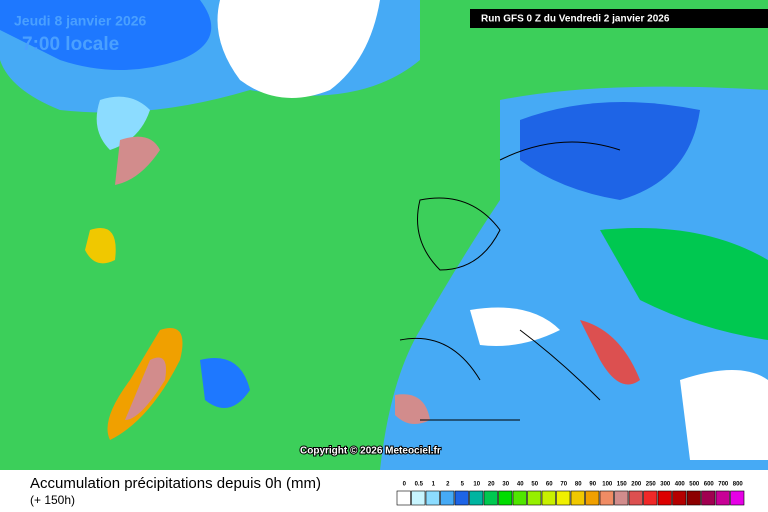 The height and width of the screenshot is (512, 768). Describe the element at coordinates (694, 485) in the screenshot. I see `legend-label: 500` at that location.